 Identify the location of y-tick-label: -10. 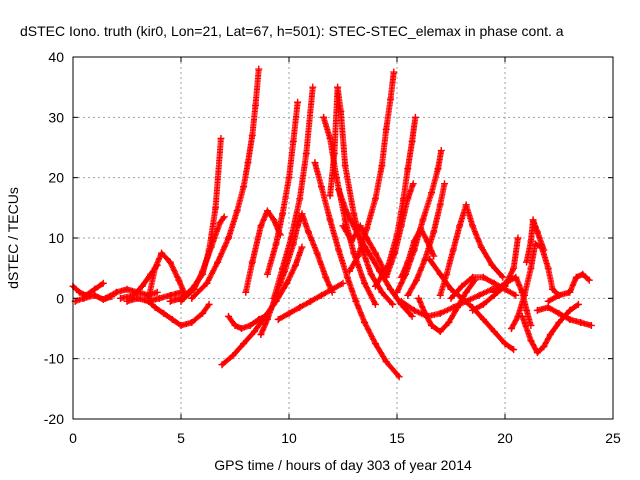
(54, 359).